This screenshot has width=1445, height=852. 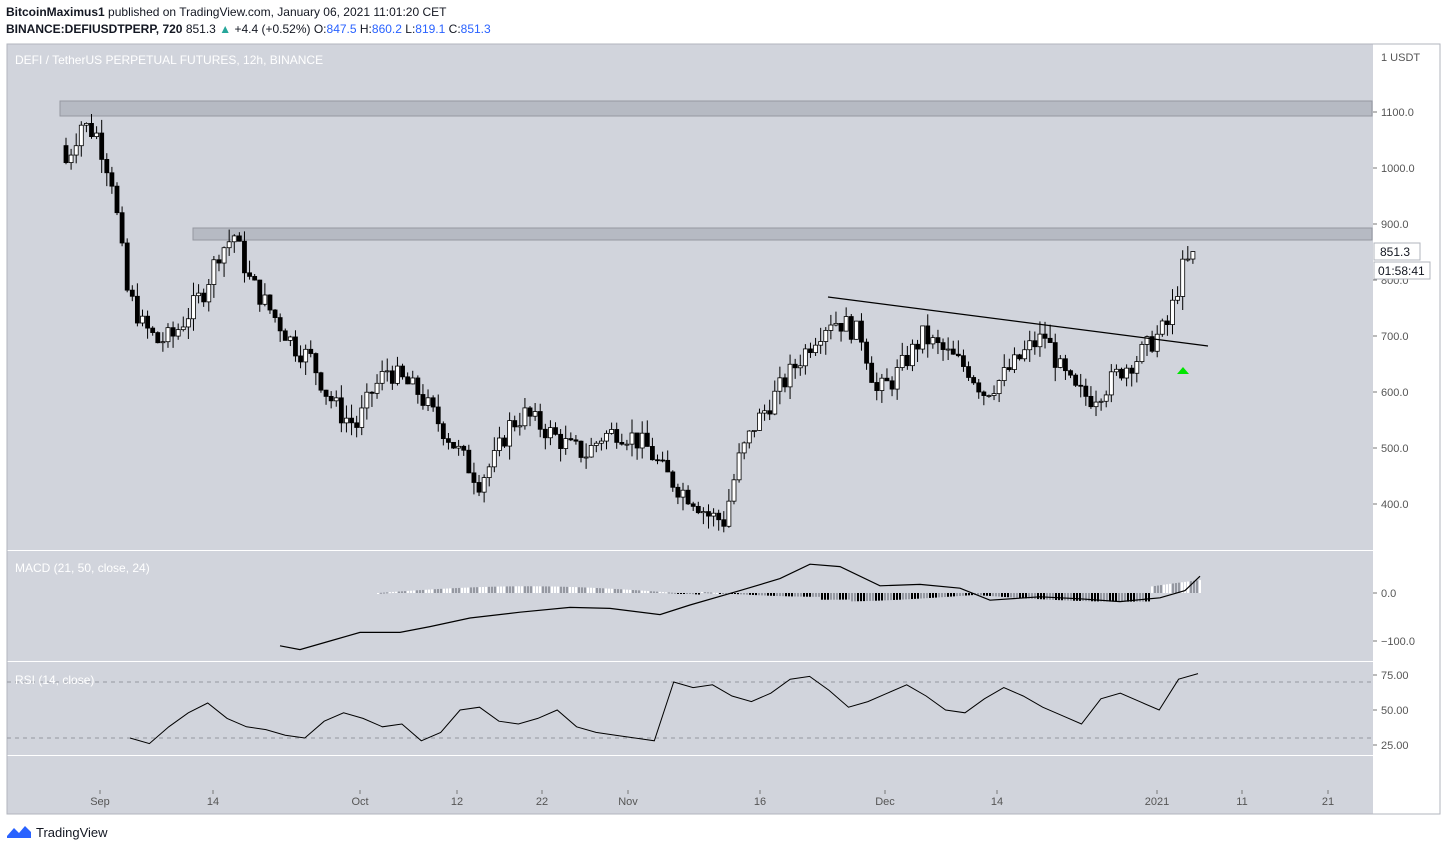 What do you see at coordinates (1018, 321) in the screenshot?
I see `trendline` at bounding box center [1018, 321].